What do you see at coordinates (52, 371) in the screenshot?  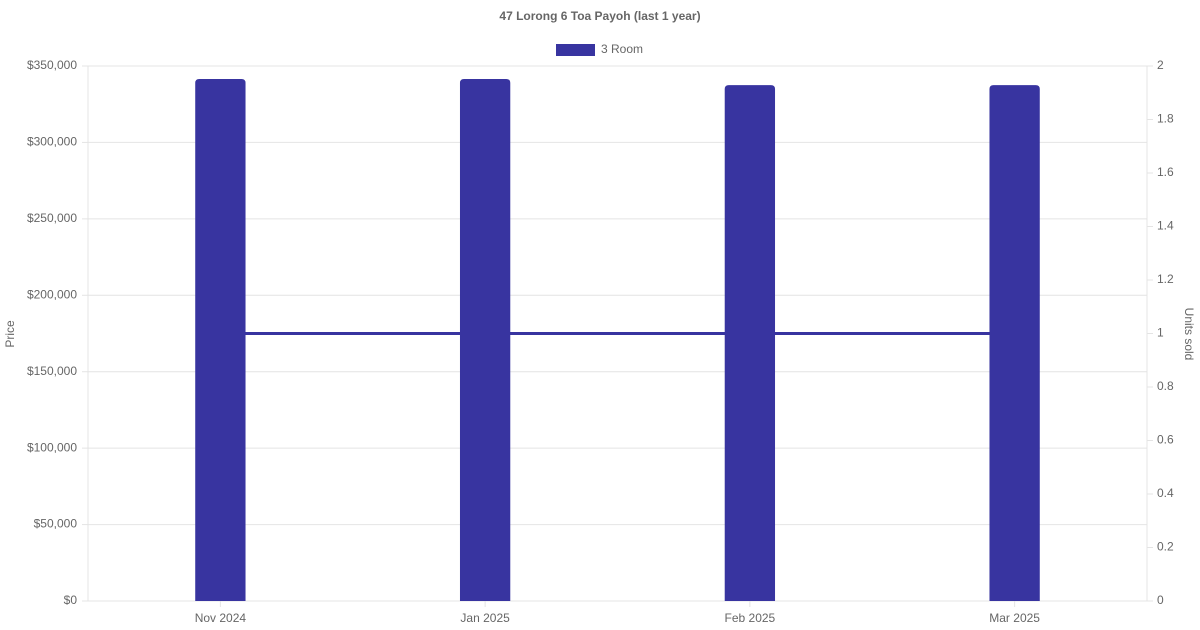 I see `y-tick-label: $150,000` at bounding box center [52, 371].